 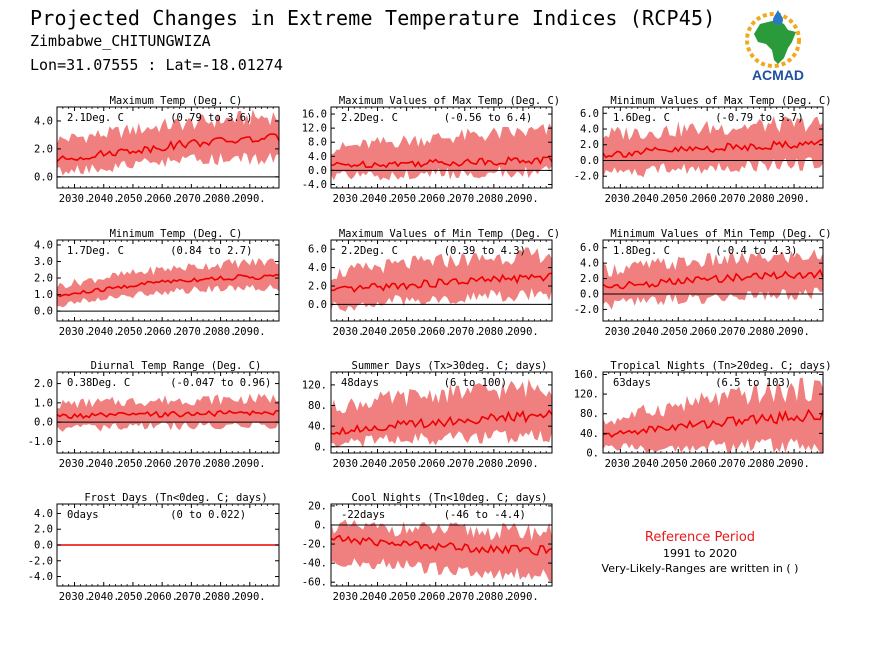 What do you see at coordinates (450, 498) in the screenshot?
I see `chart-title: Cool Nights (Tn<10deg. C; days)` at bounding box center [450, 498].